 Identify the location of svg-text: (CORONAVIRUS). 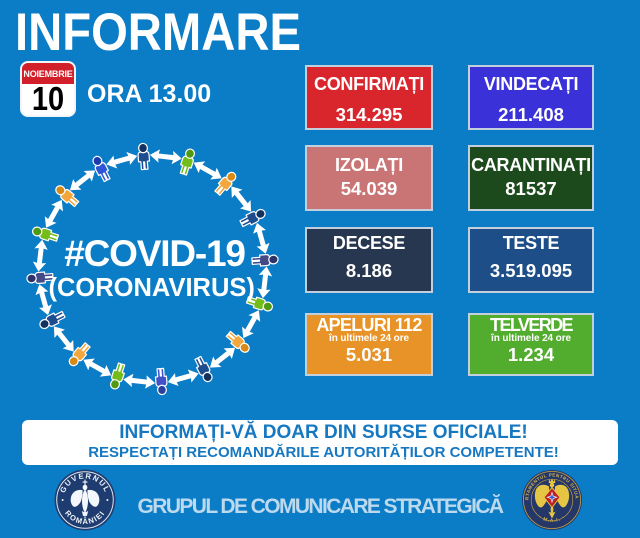
(152, 288).